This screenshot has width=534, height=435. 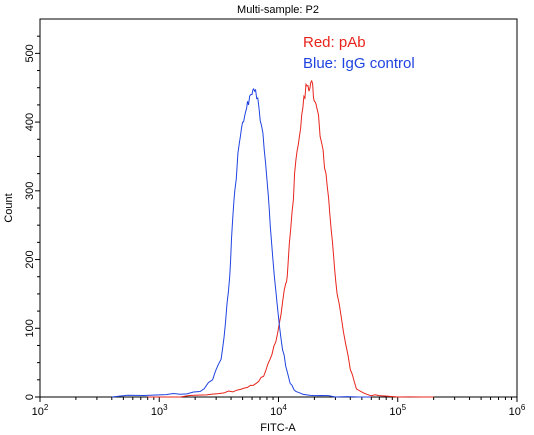 I want to click on x-tick-label: 10⁴, so click(x=278, y=410).